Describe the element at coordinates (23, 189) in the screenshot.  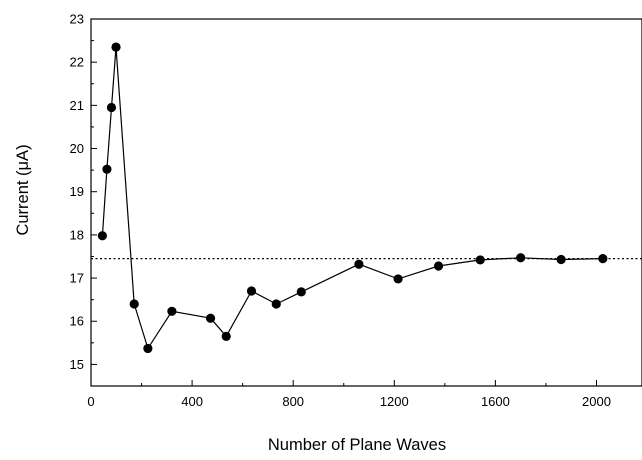
I see `y-axis-title: Current (μA)` at that location.